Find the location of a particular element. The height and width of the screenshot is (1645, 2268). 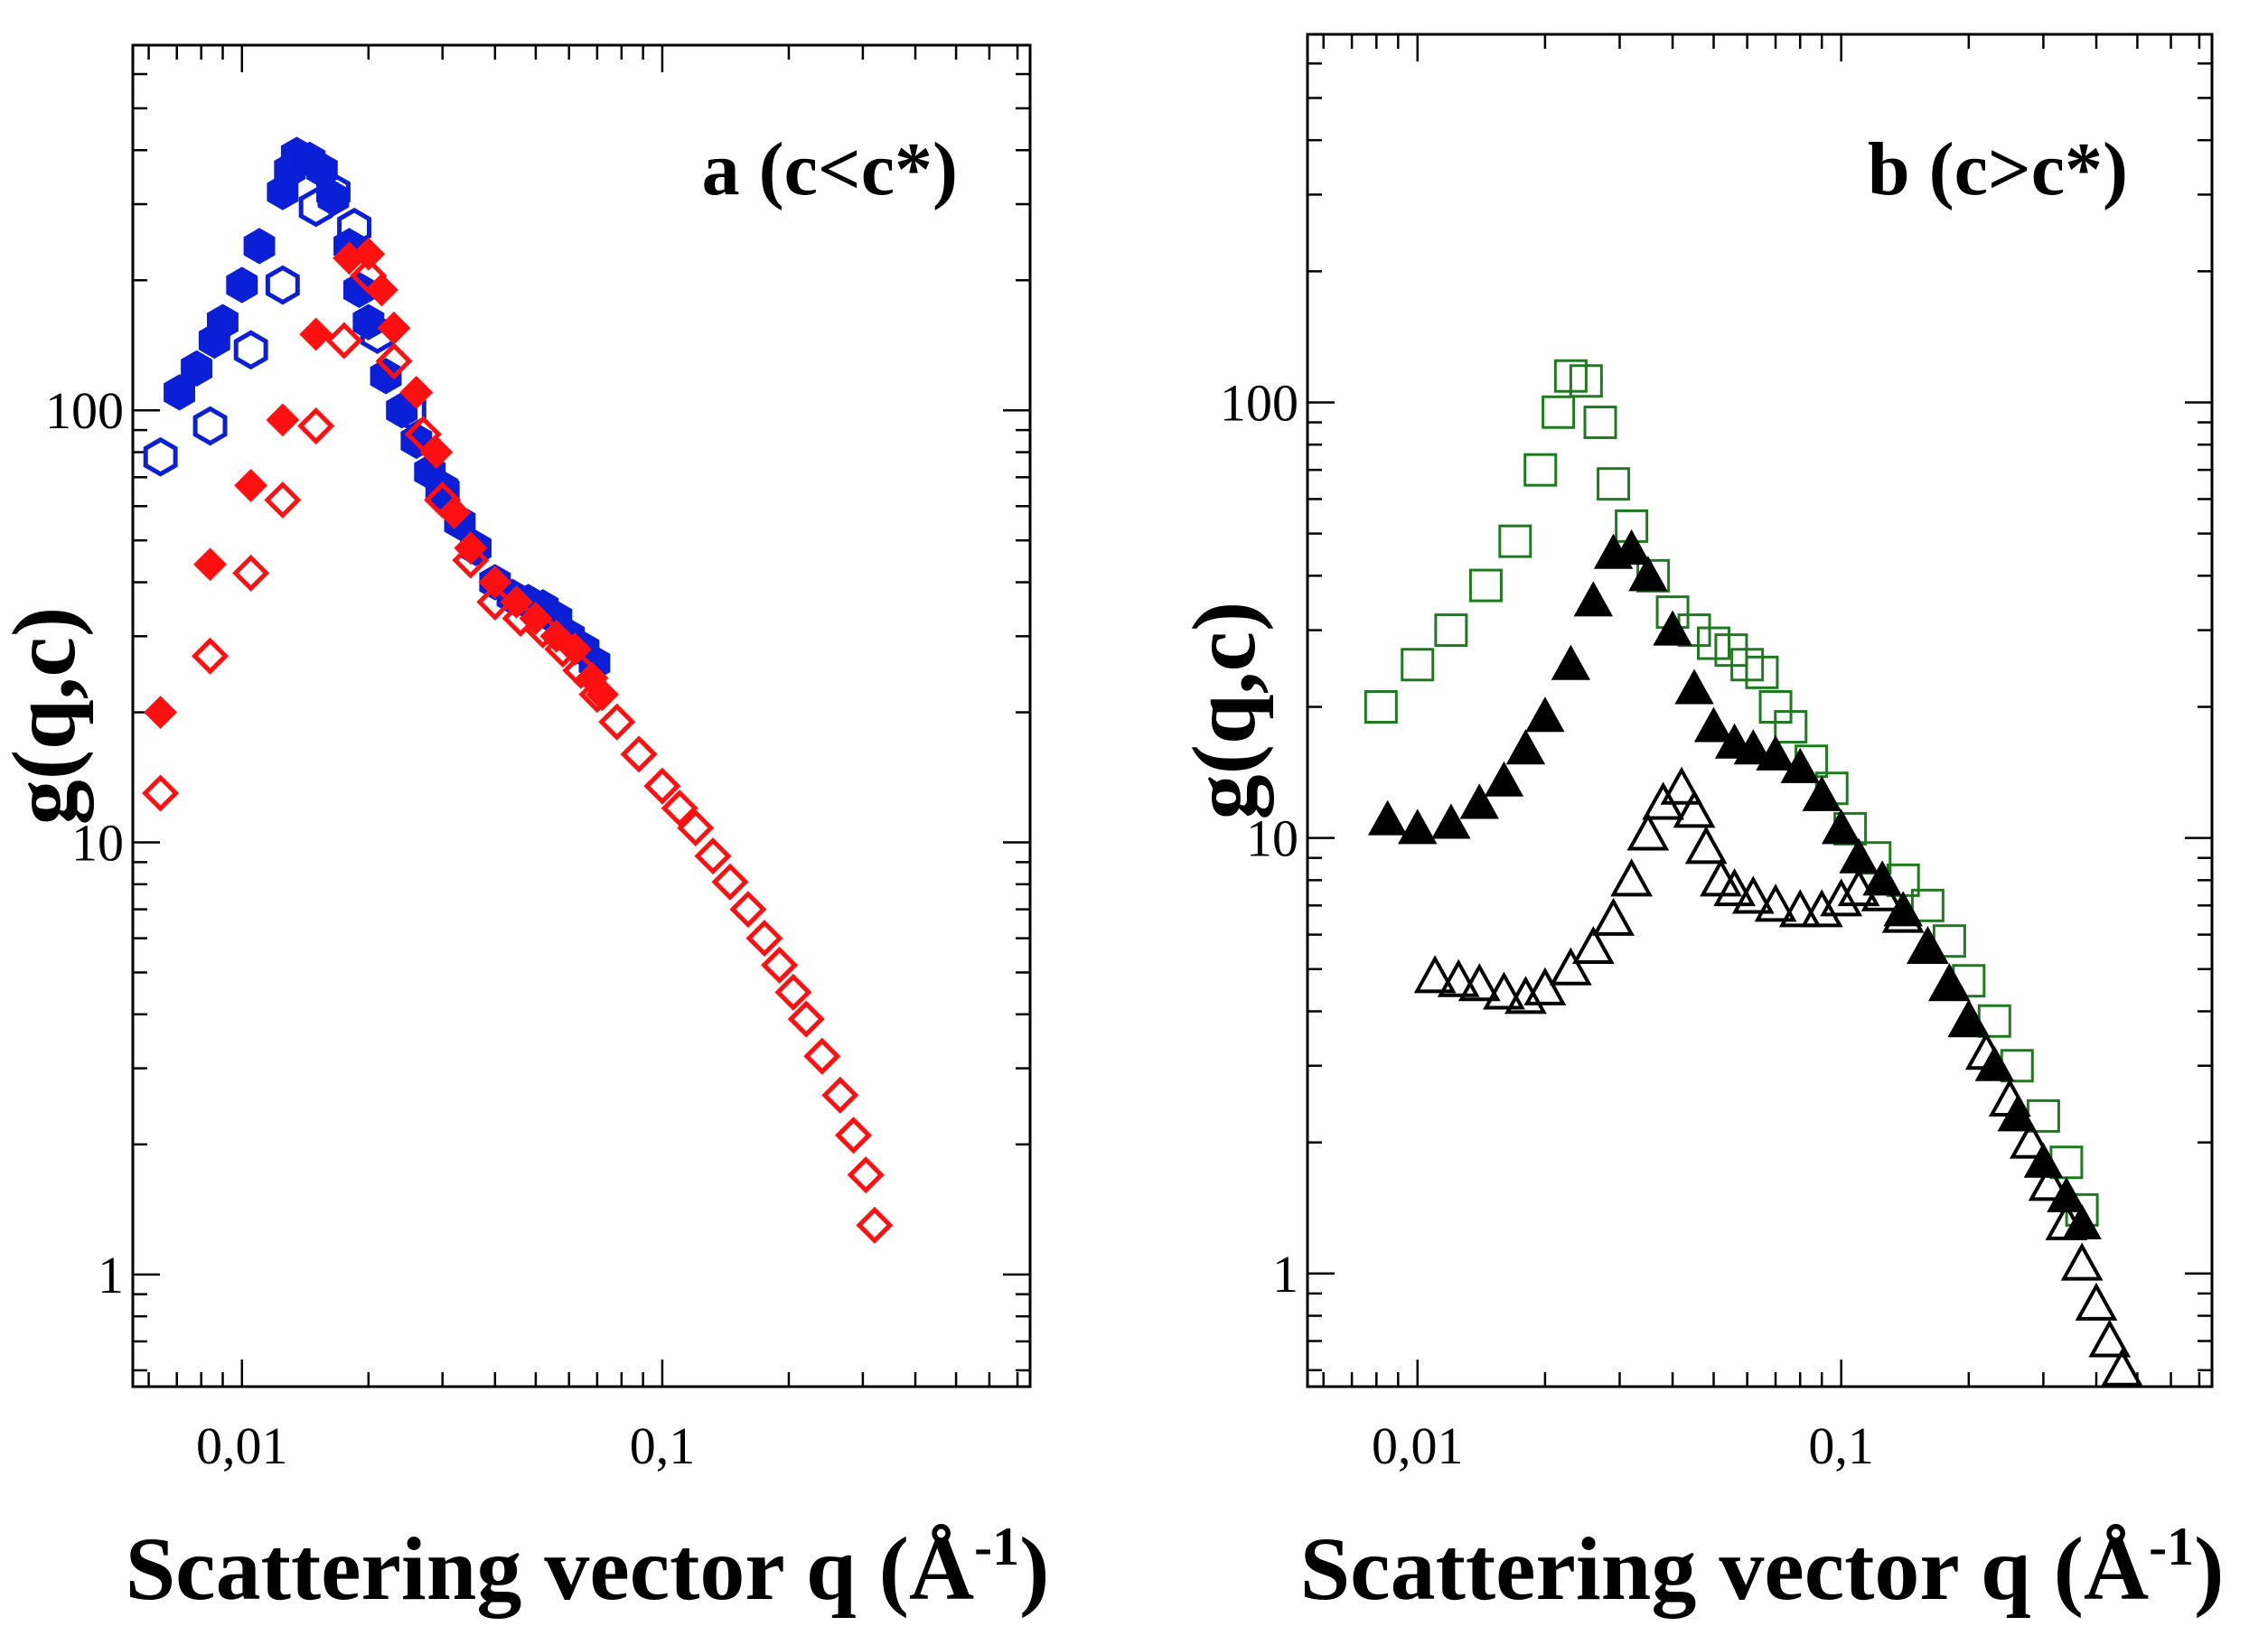

y-axis-title-b: g(q,c) is located at coordinates (1224, 711).